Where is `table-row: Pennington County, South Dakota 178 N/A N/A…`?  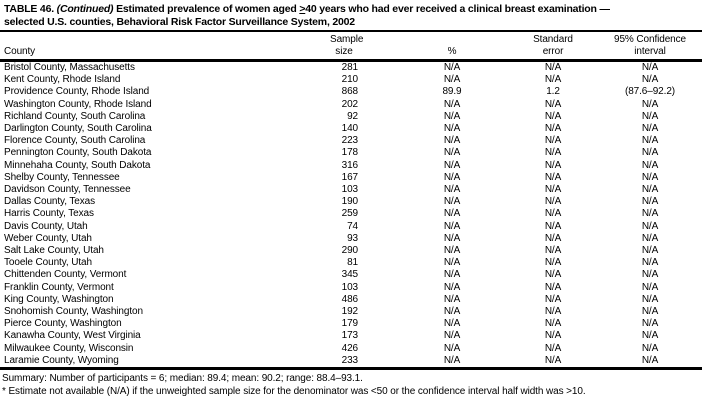 table-row: Pennington County, South Dakota 178 N/A N/A… is located at coordinates (351, 153).